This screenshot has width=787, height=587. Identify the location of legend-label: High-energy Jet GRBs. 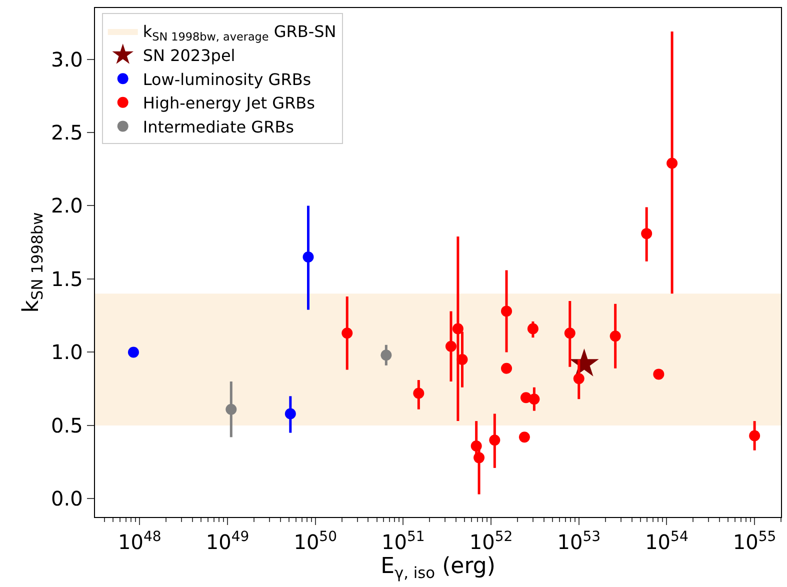
(228, 103).